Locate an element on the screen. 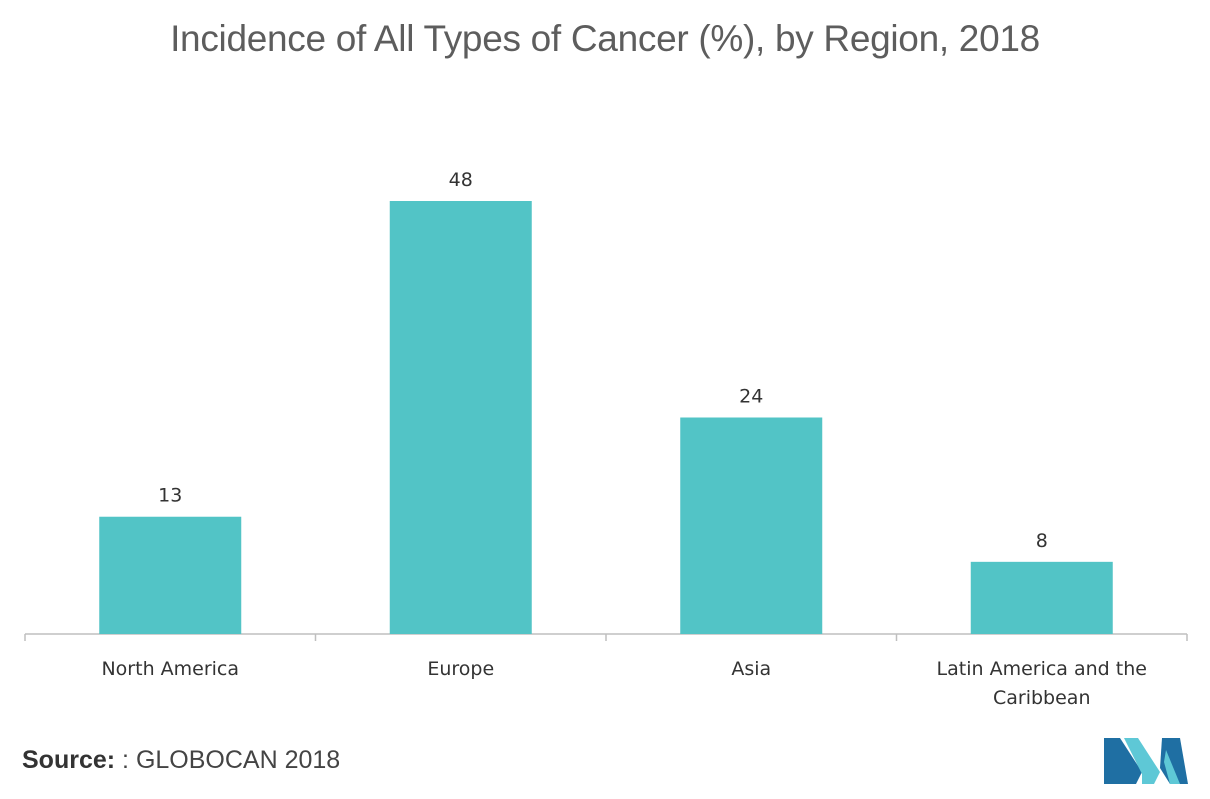 This screenshot has height=799, width=1210. logo-left-facet is located at coordinates (1123, 761).